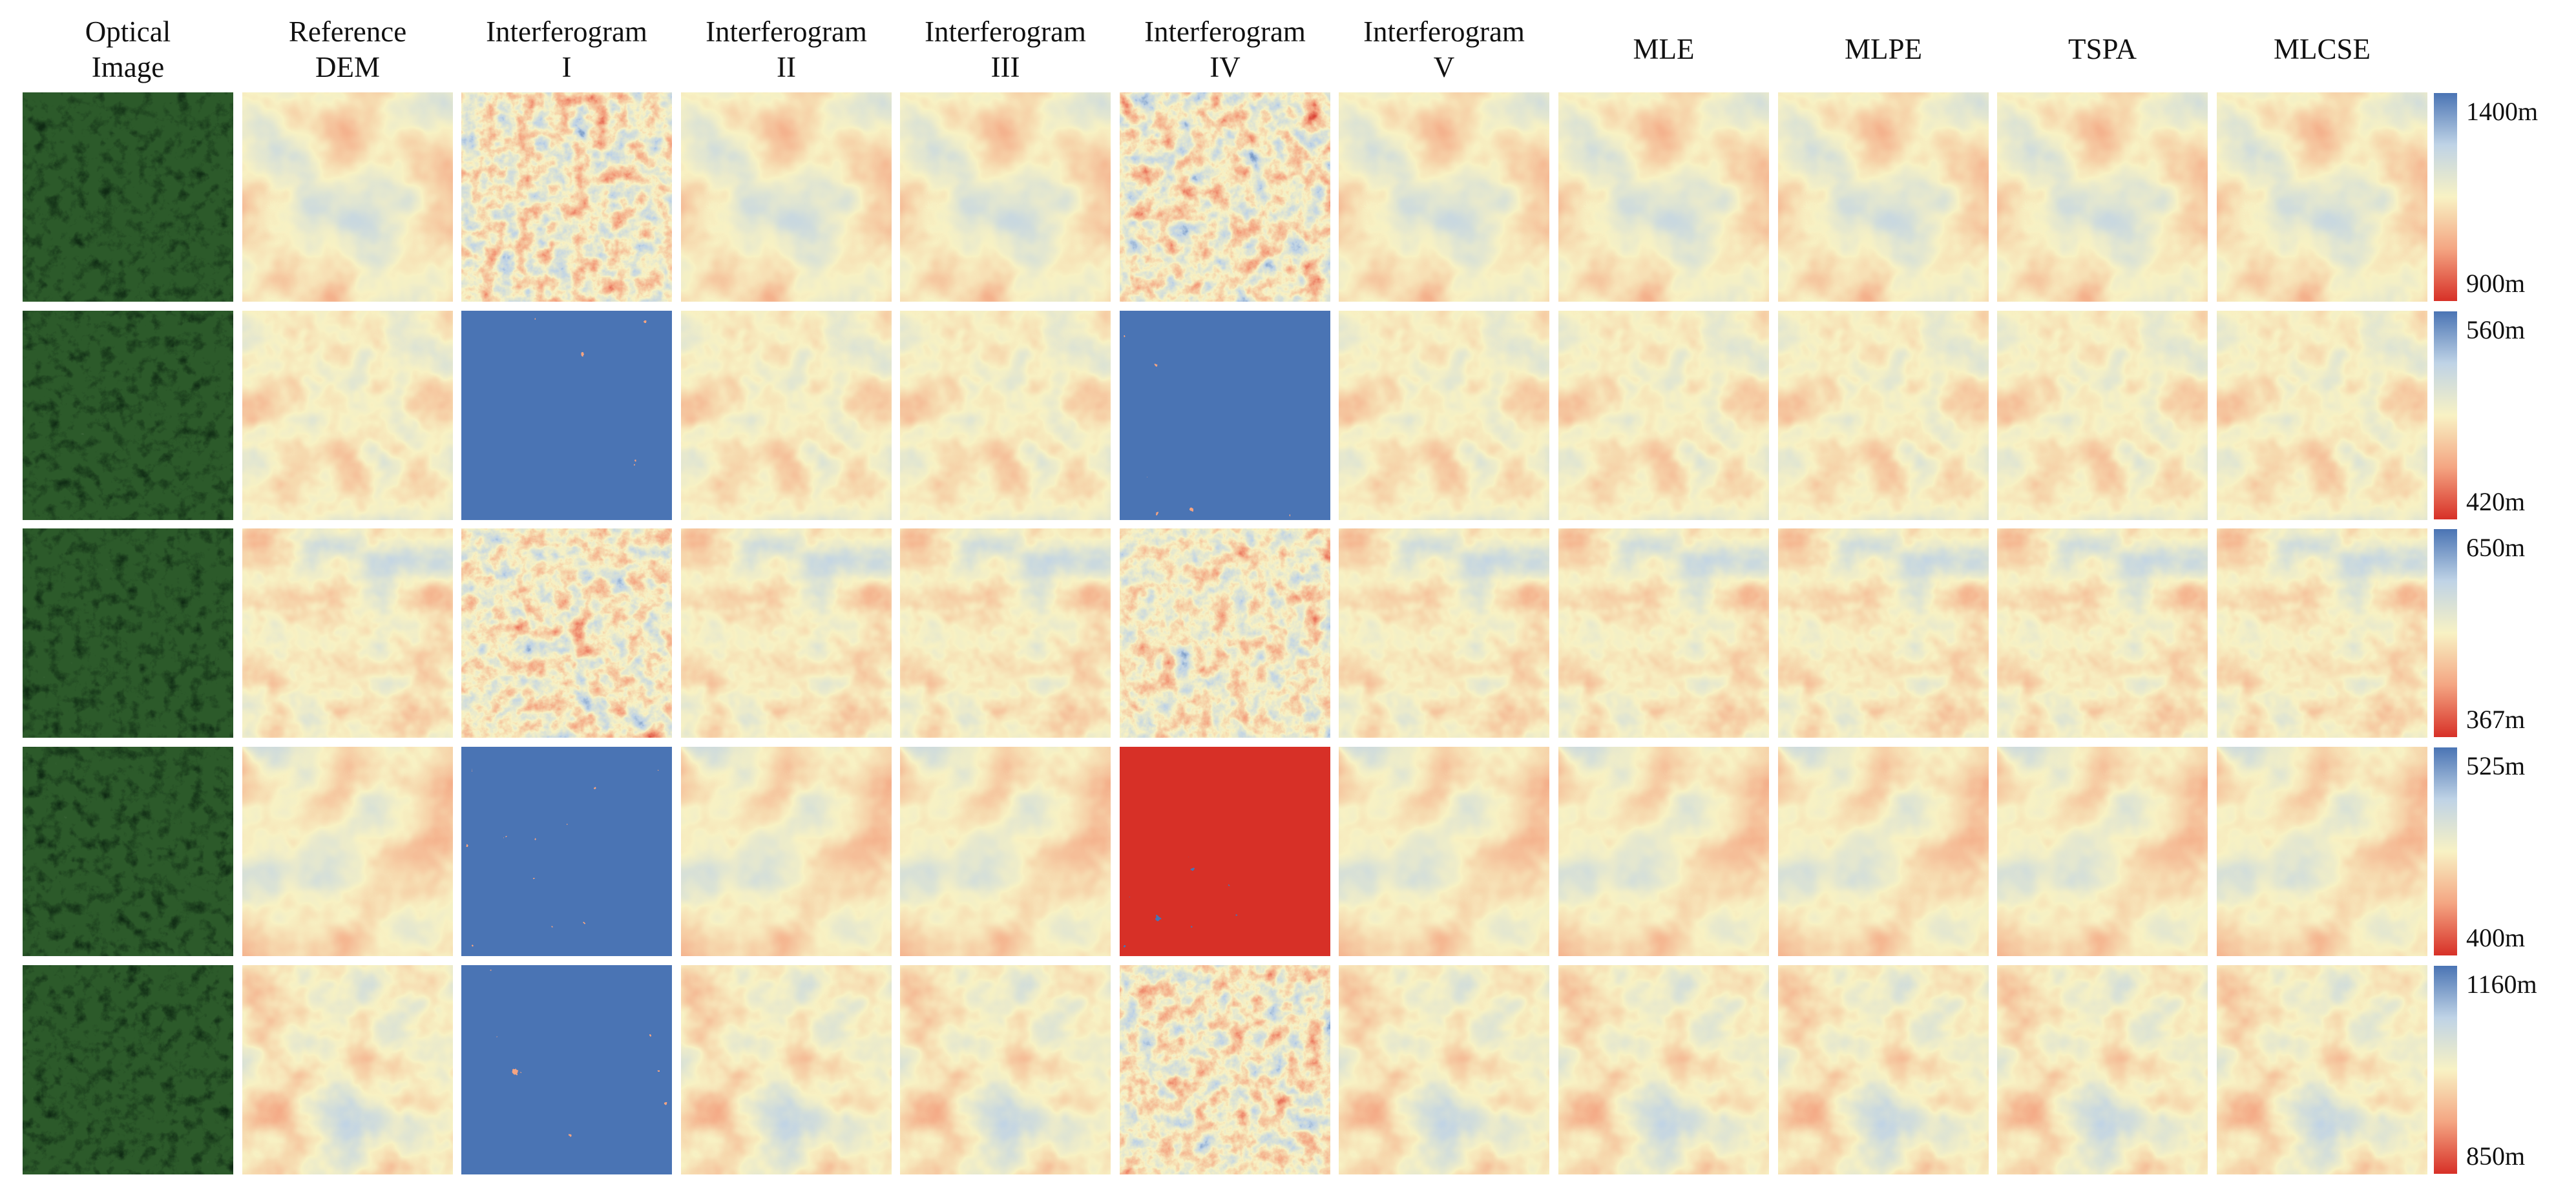  What do you see at coordinates (786, 66) in the screenshot?
I see `column-header-line-2: II` at bounding box center [786, 66].